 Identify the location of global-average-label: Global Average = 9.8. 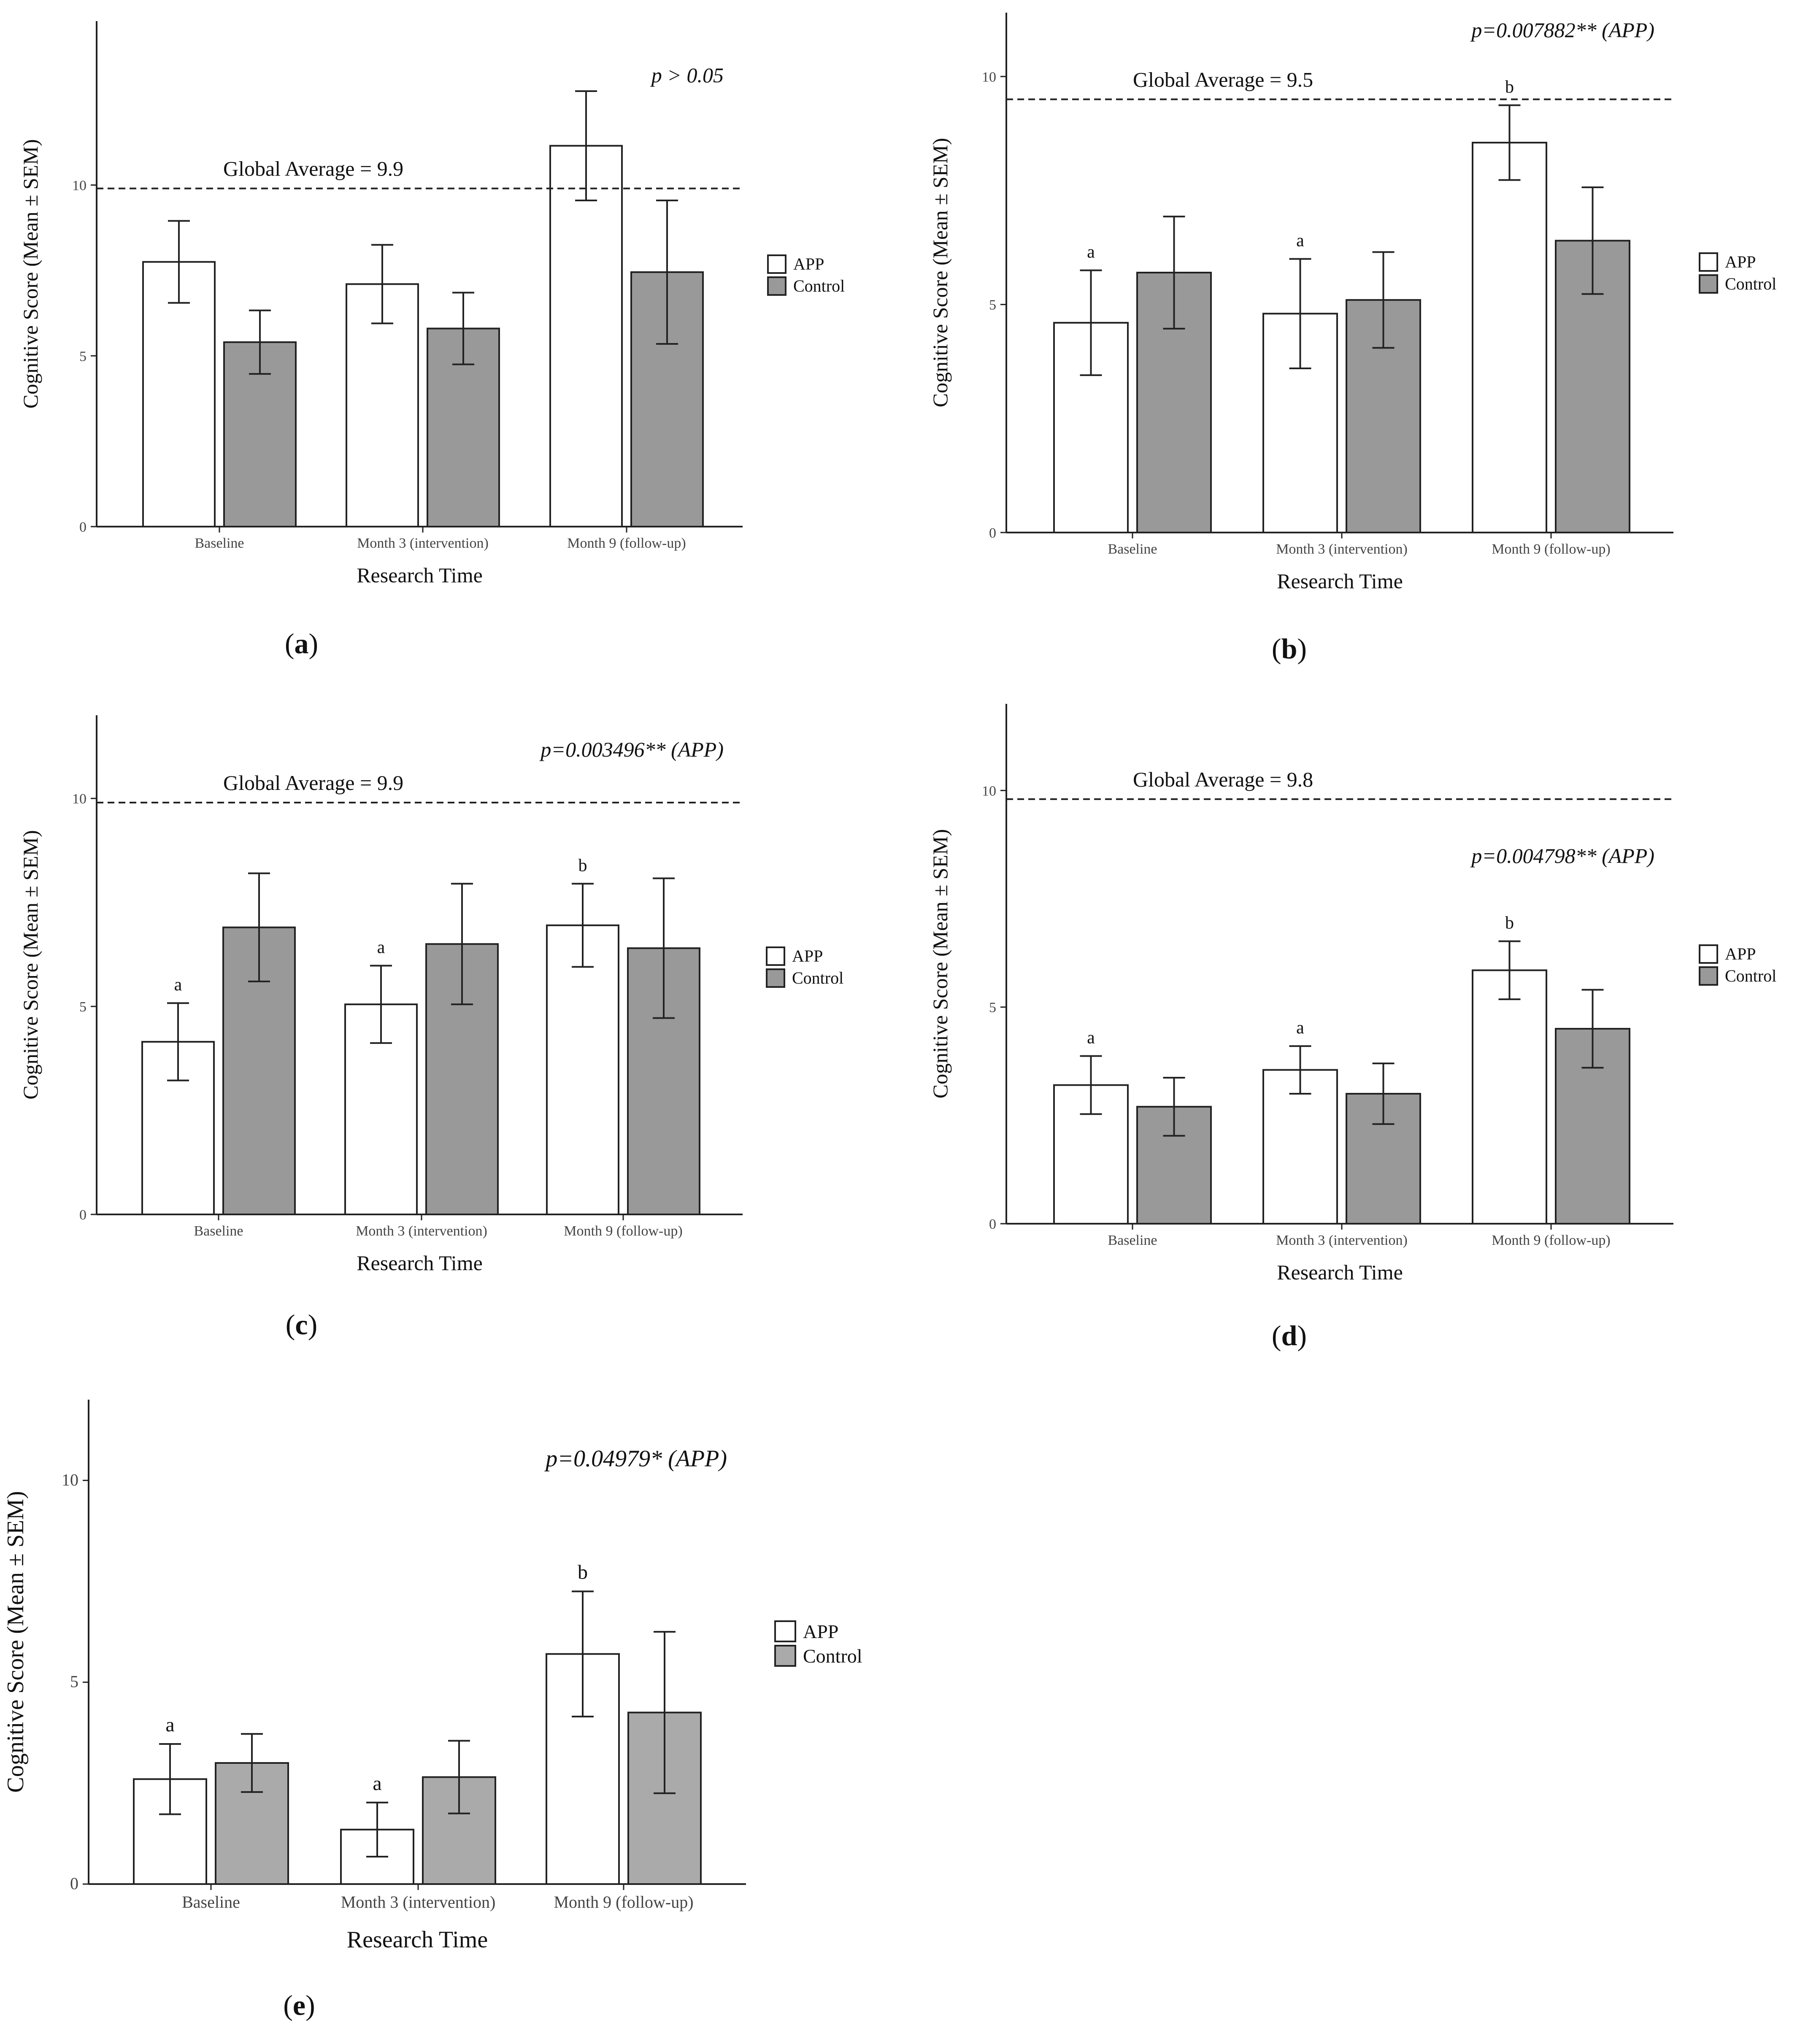
(1223, 779).